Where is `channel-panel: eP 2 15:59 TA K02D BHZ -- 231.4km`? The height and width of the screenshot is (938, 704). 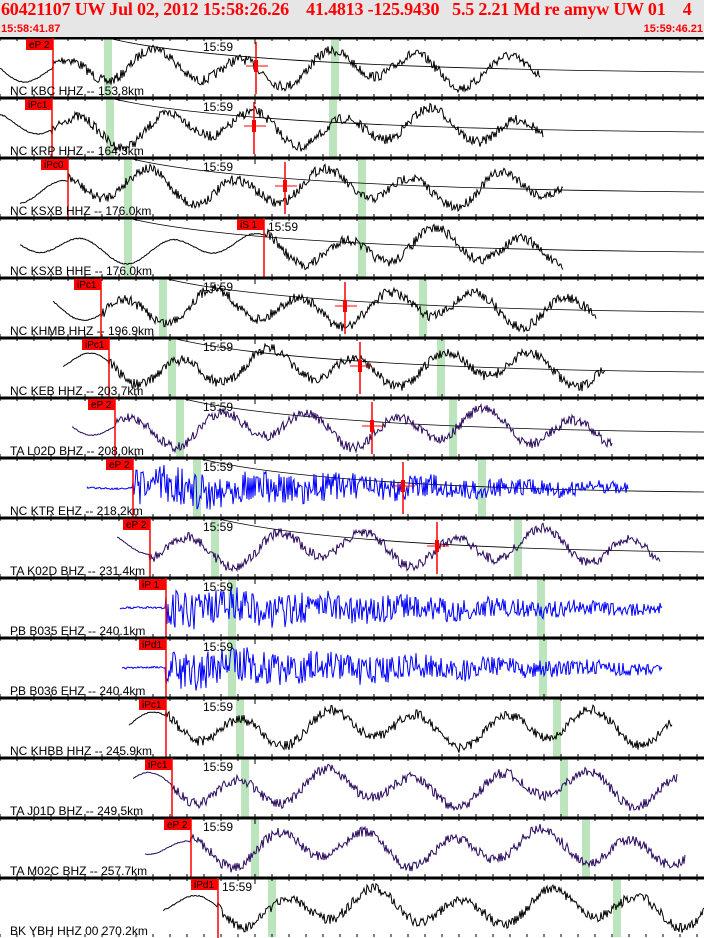
channel-panel: eP 2 15:59 TA K02D BHZ -- 231.4km is located at coordinates (352, 547).